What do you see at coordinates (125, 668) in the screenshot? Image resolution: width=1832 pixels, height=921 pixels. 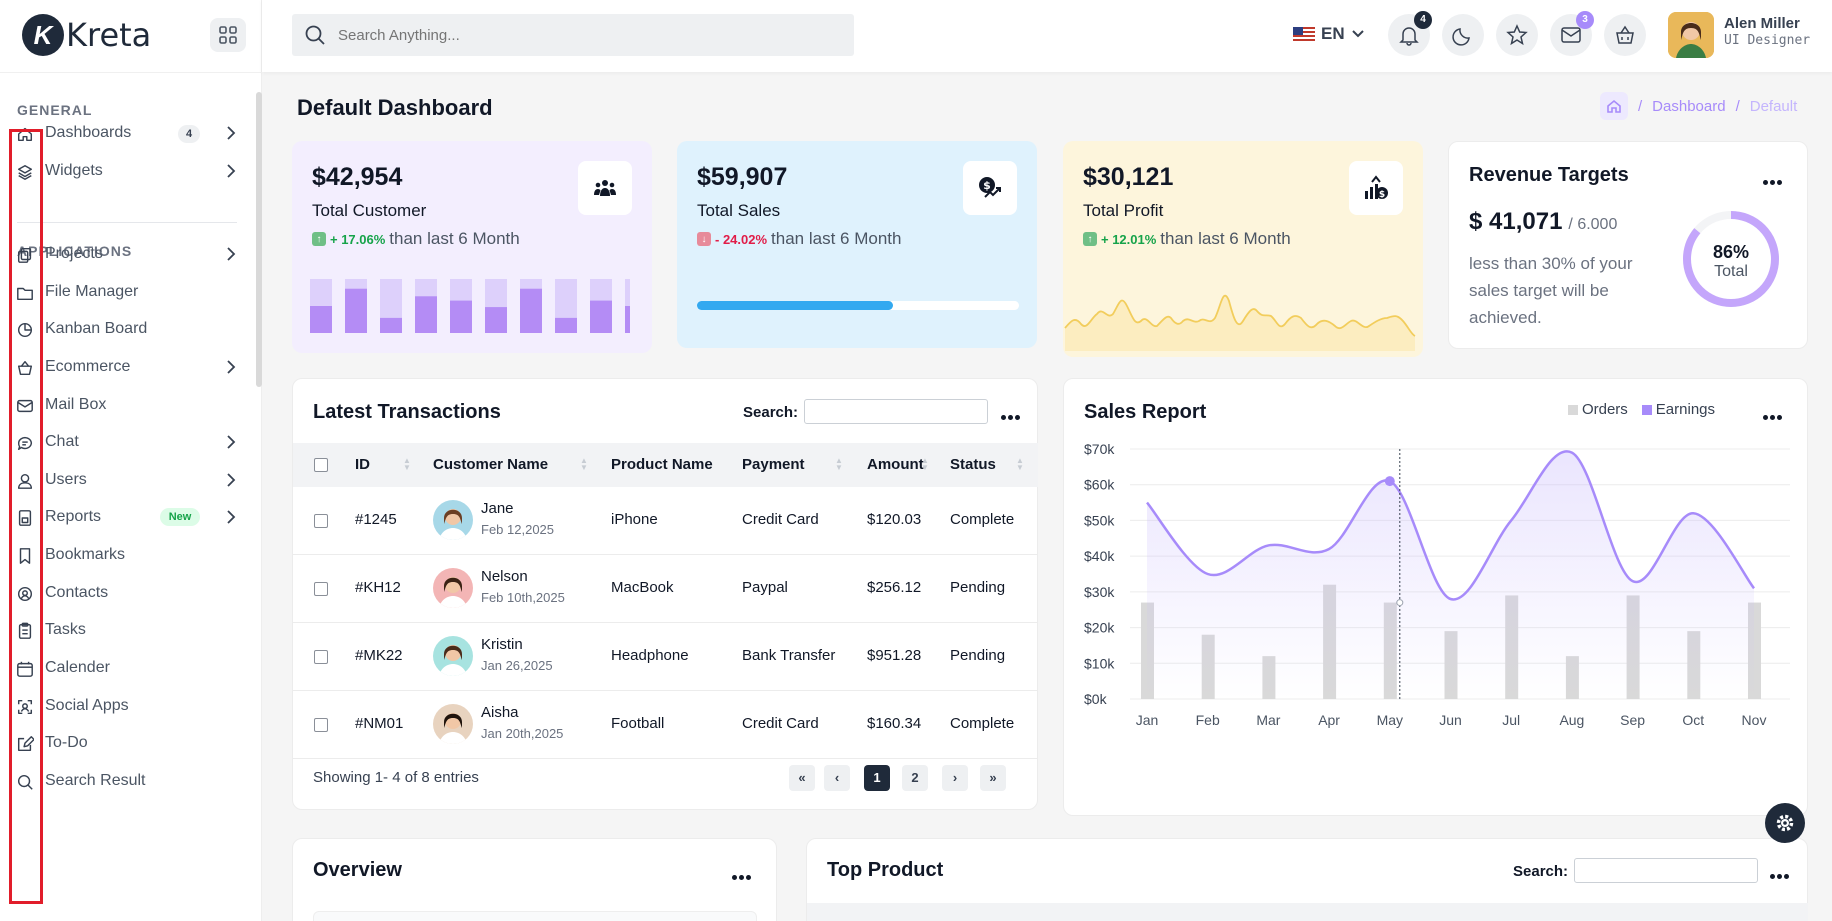 I see `sidebar-item-calender: Calender` at bounding box center [125, 668].